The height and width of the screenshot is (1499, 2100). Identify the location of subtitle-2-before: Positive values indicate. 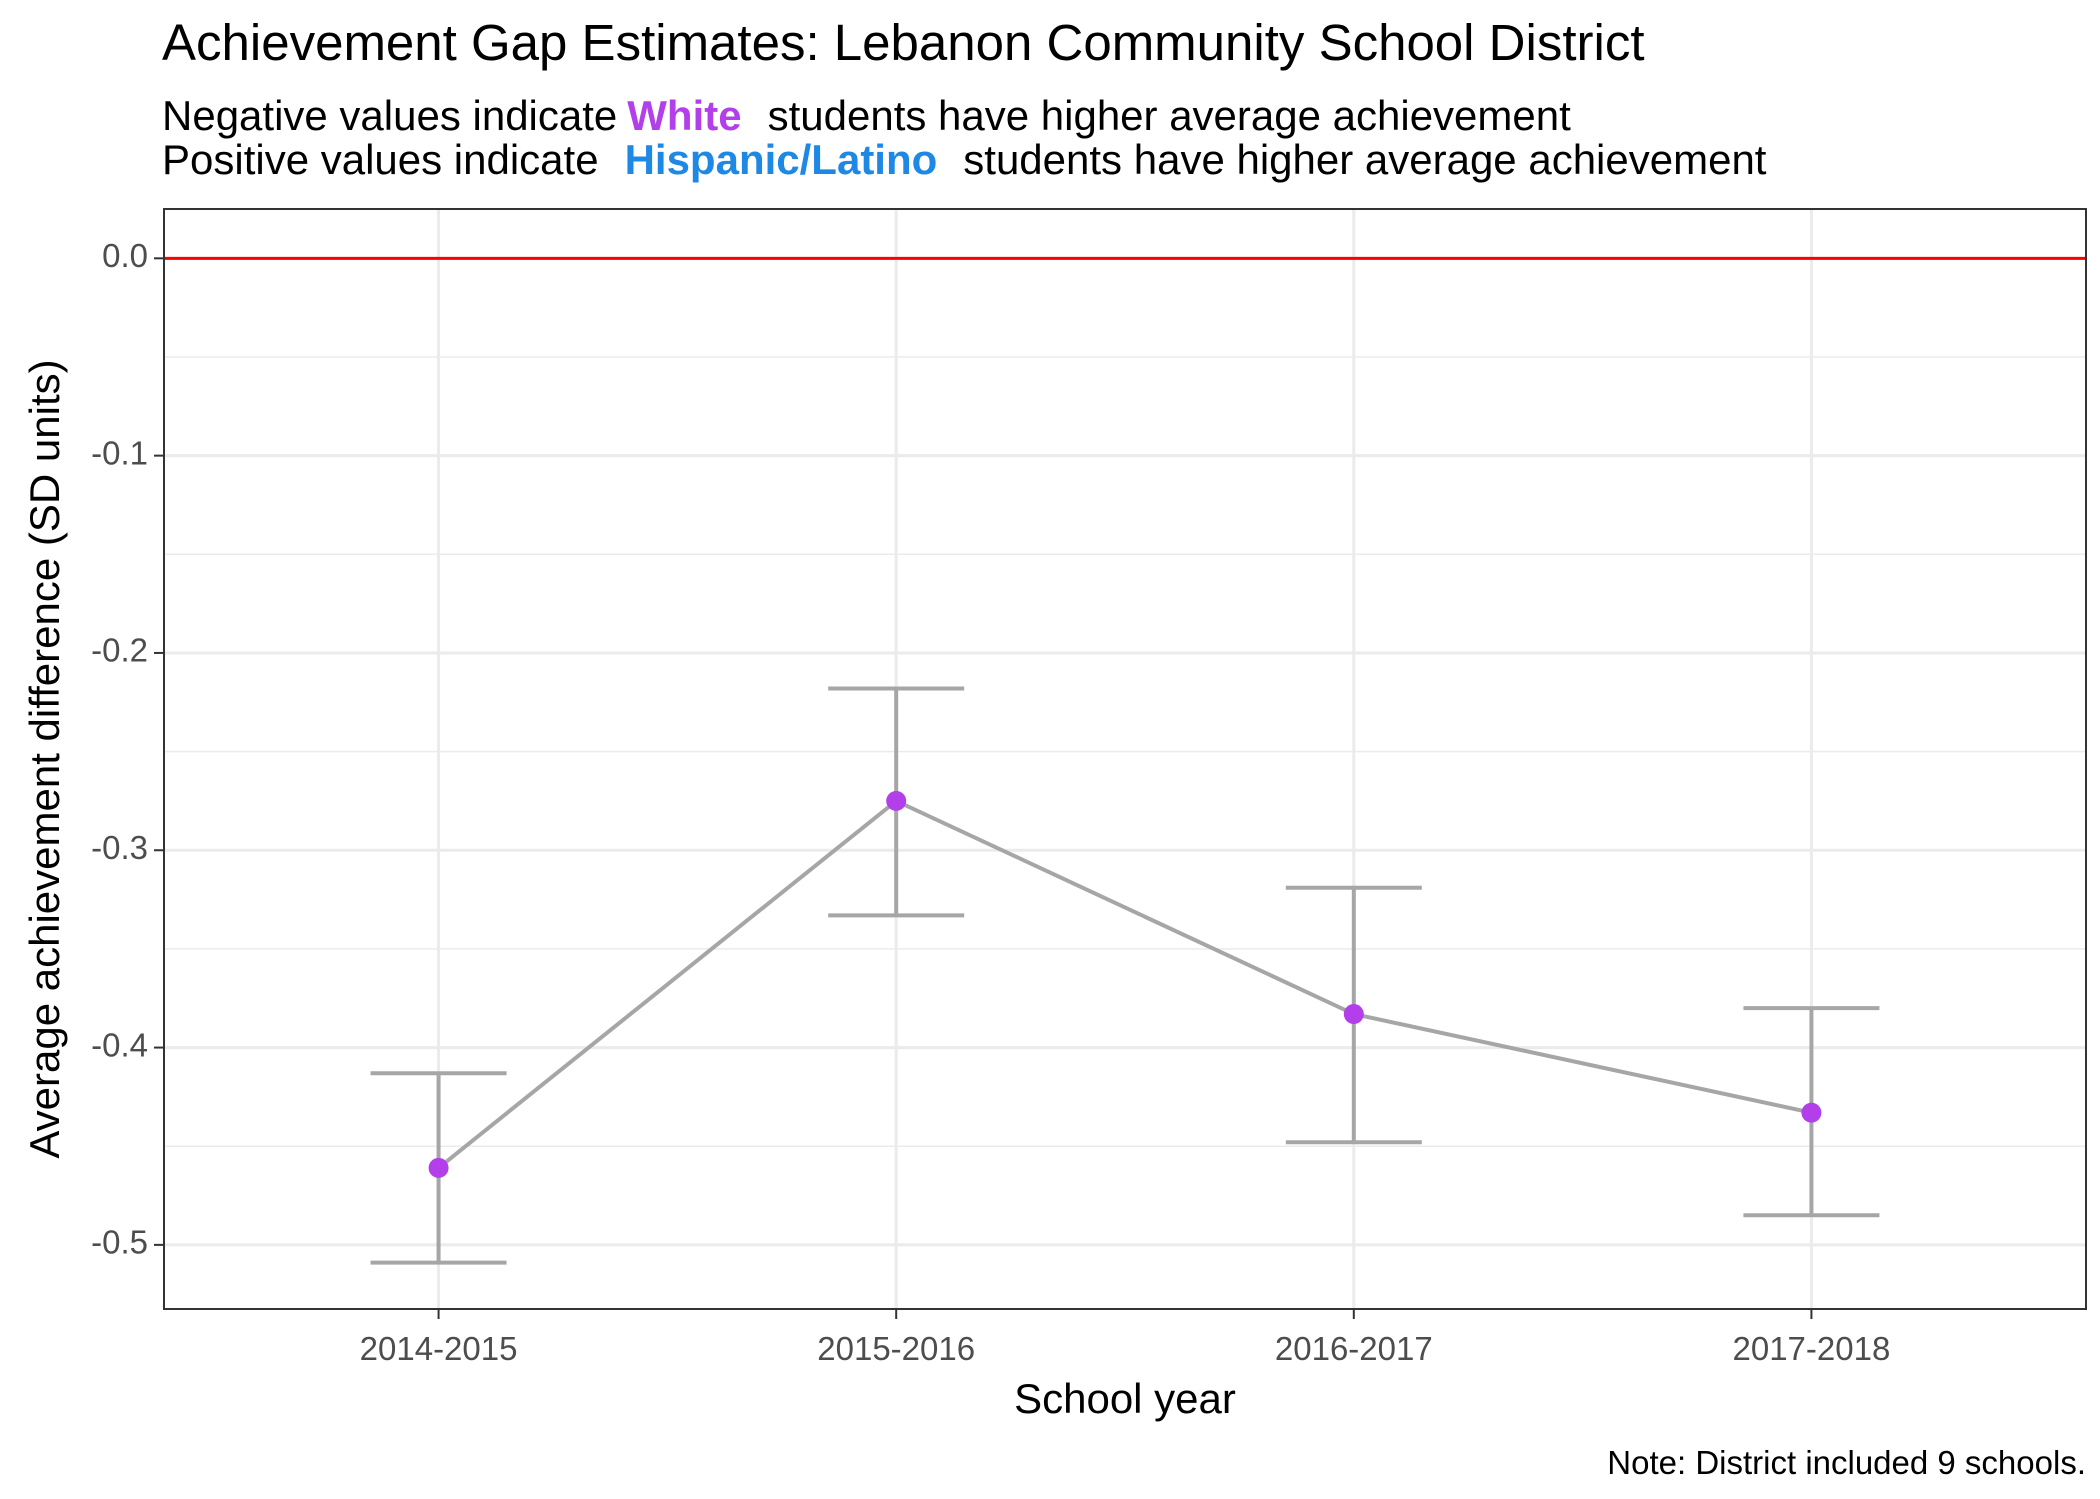
(380, 159).